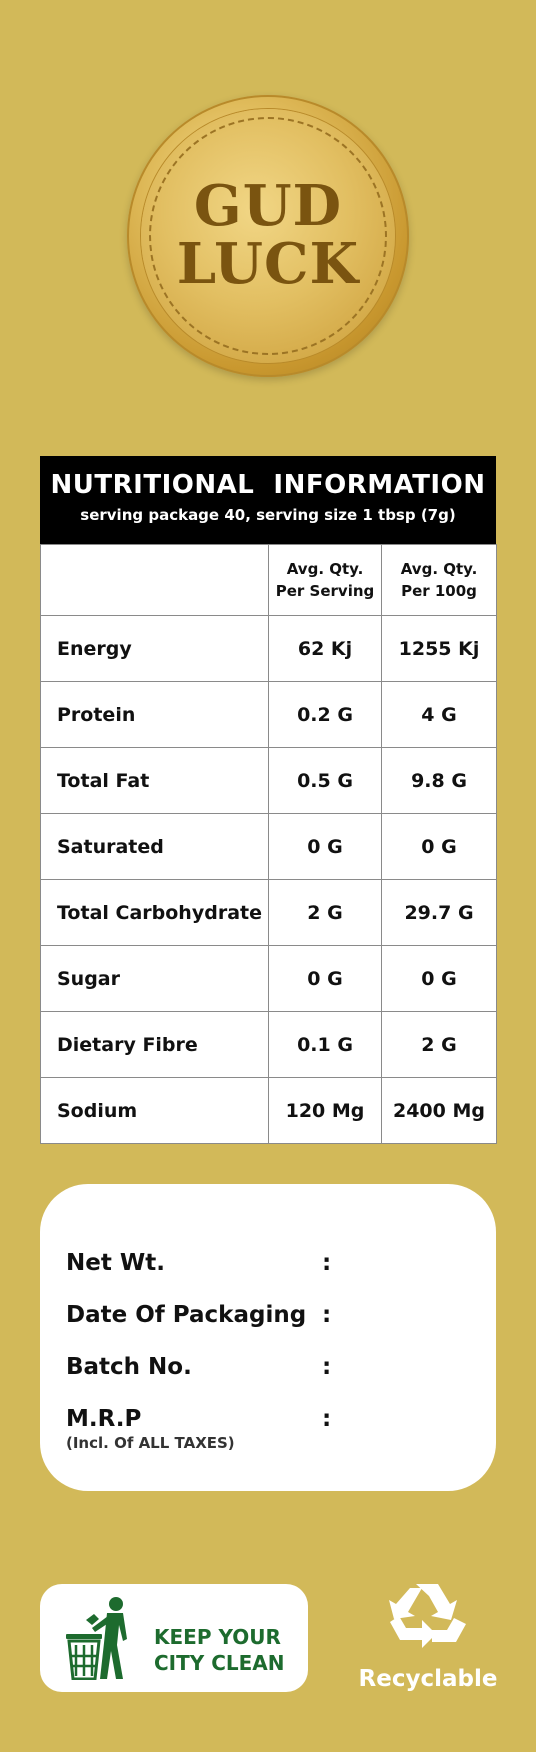 The image size is (536, 1752). What do you see at coordinates (325, 1110) in the screenshot?
I see `nutrient-per-serving: 120 Mg` at bounding box center [325, 1110].